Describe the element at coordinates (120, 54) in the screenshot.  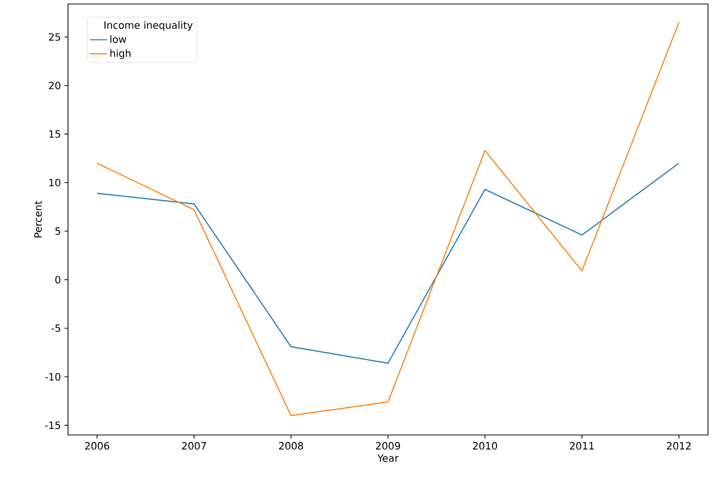
I see `legend-label: high` at that location.